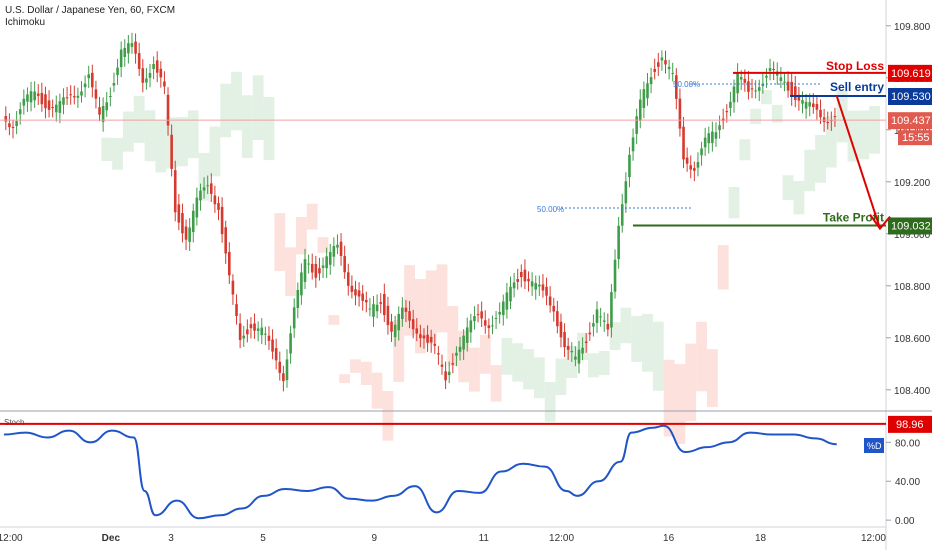 This screenshot has height=550, width=932. I want to click on indicator-name: Ichimoku, so click(25, 22).